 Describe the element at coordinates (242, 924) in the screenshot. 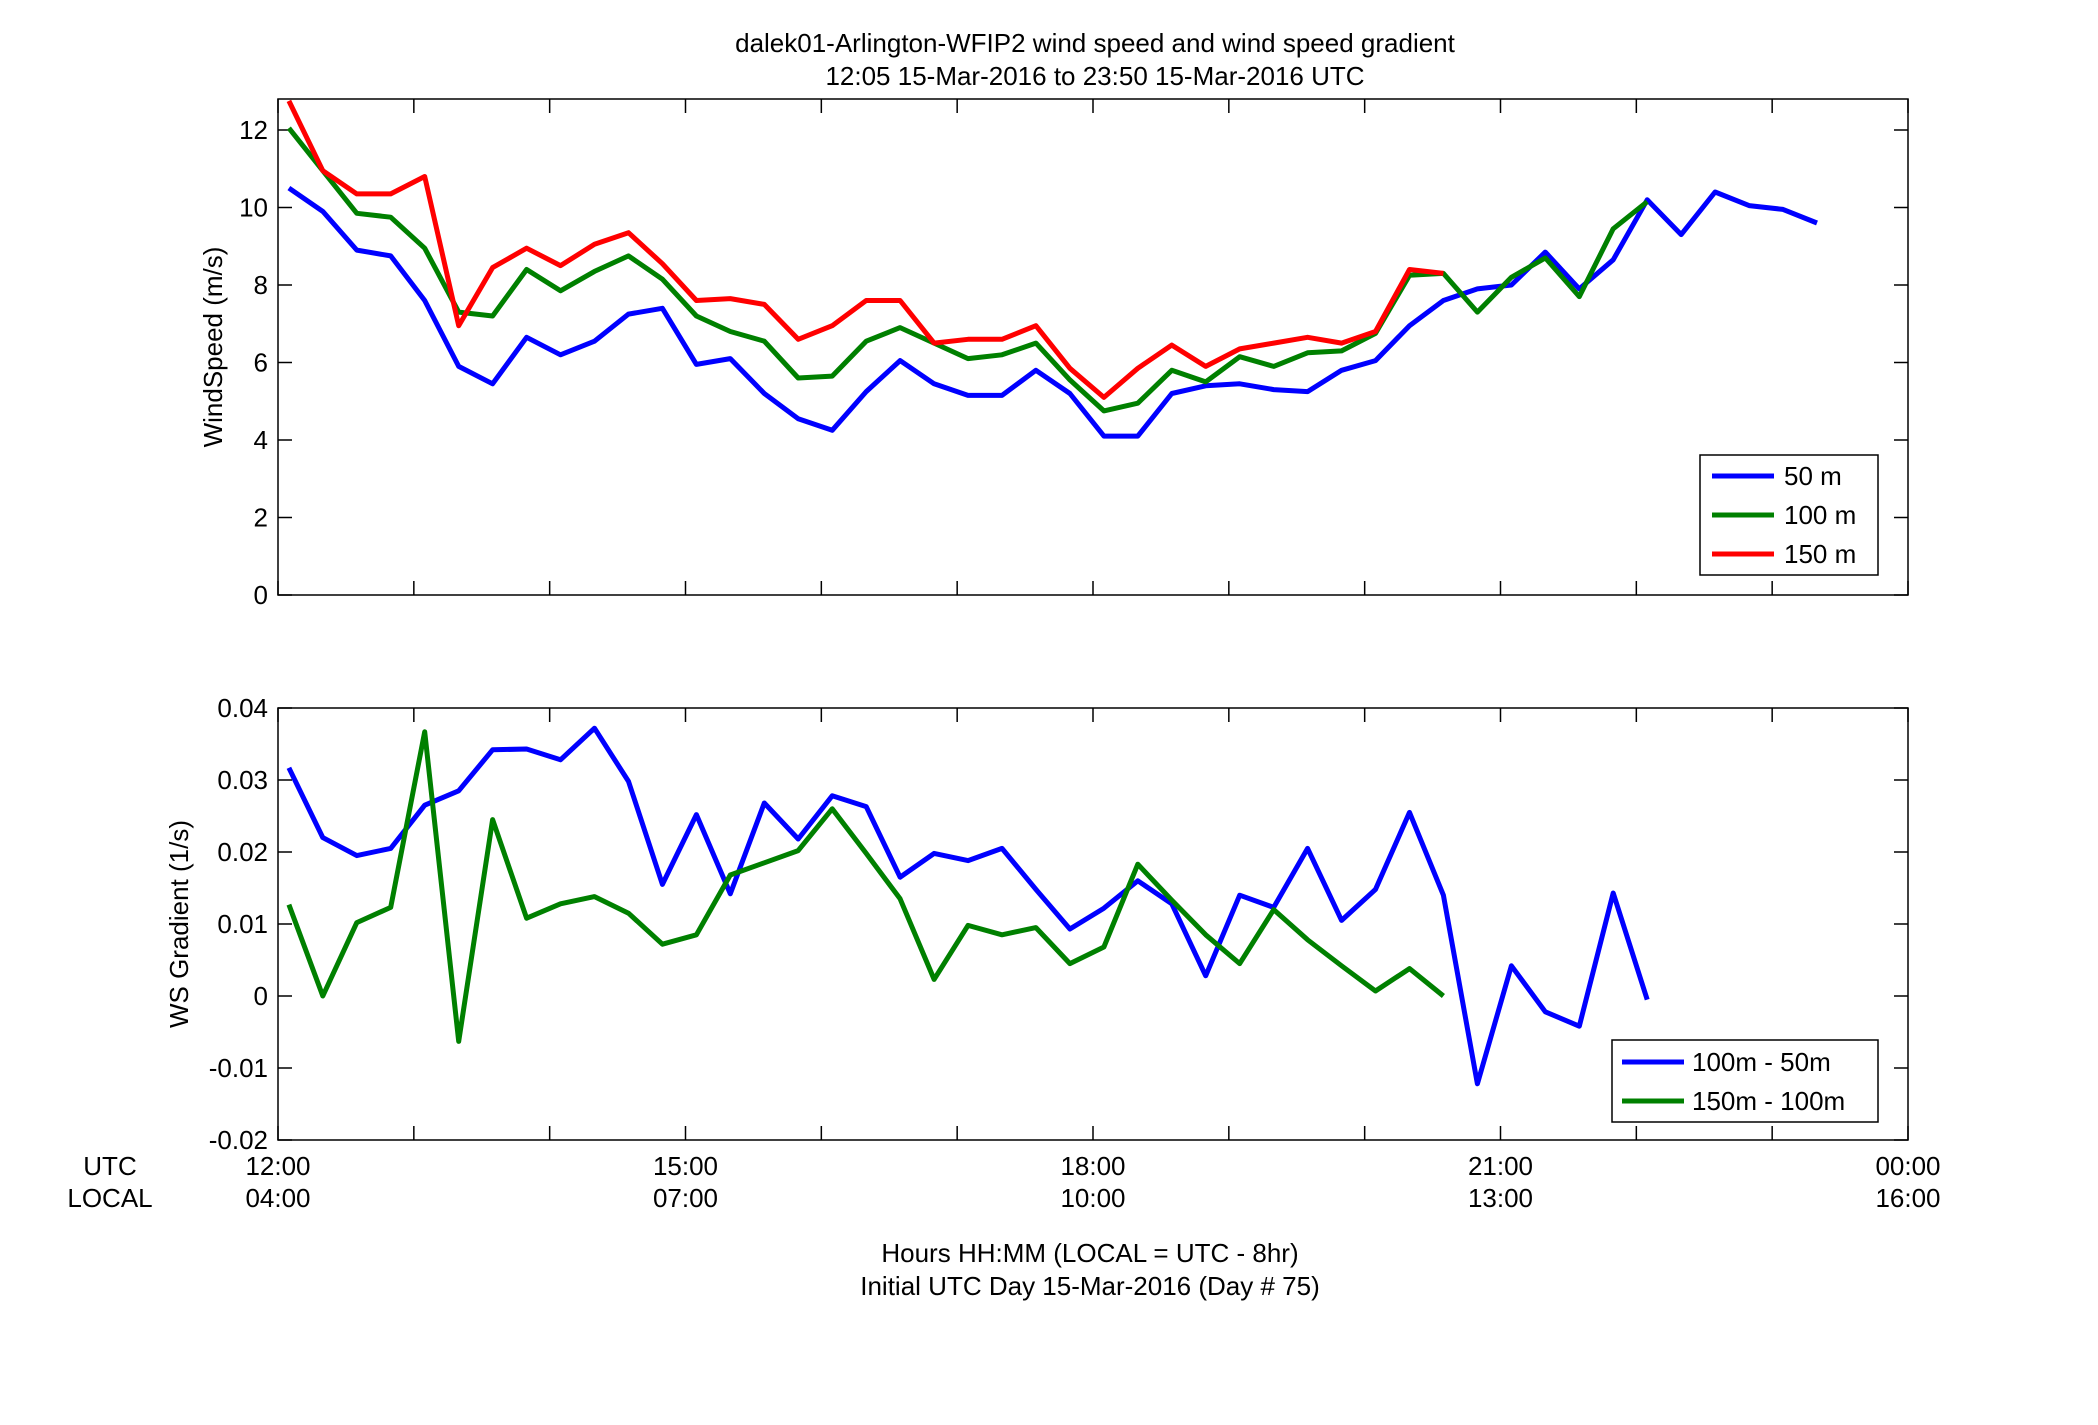

I see `gradient-ytick-label: 0.01` at that location.